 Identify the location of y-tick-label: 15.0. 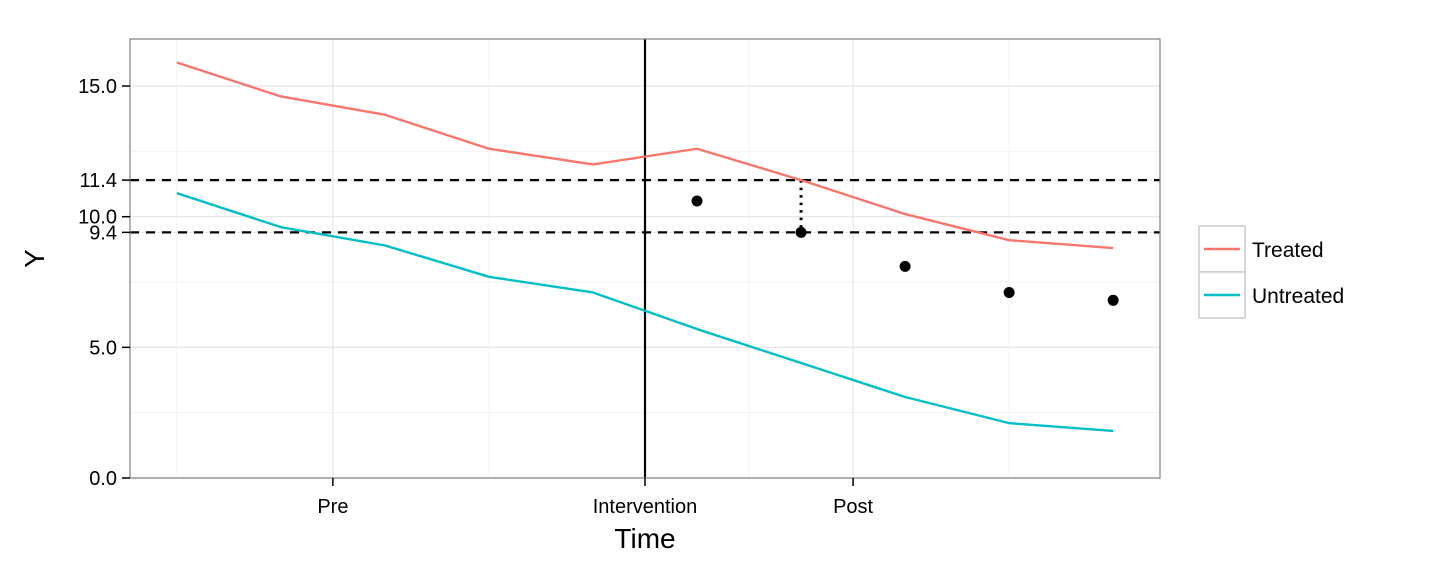
(97, 87).